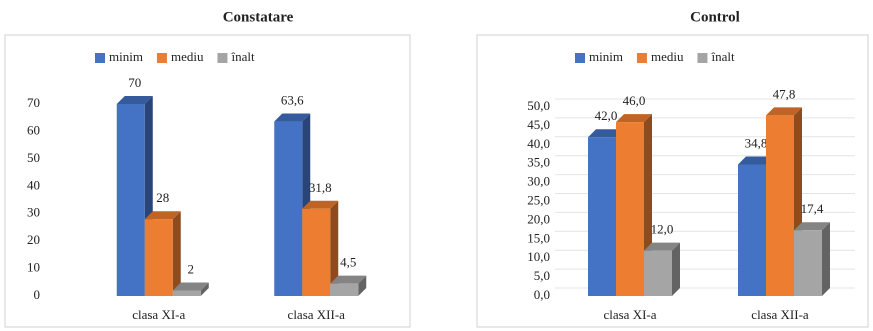  Describe the element at coordinates (538, 199) in the screenshot. I see `y-tick-label: 25,0` at that location.